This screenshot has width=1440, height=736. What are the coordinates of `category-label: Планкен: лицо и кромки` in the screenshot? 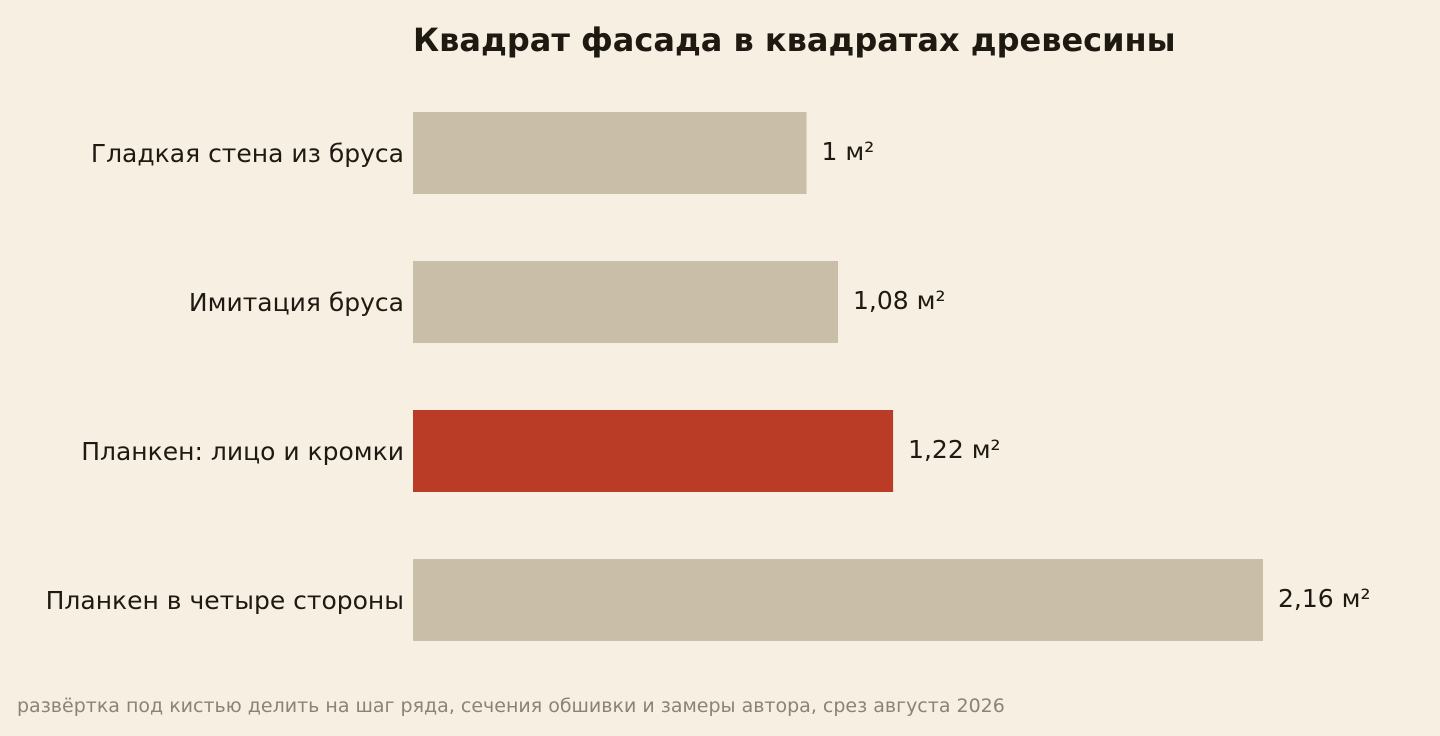 It's located at (242, 451).